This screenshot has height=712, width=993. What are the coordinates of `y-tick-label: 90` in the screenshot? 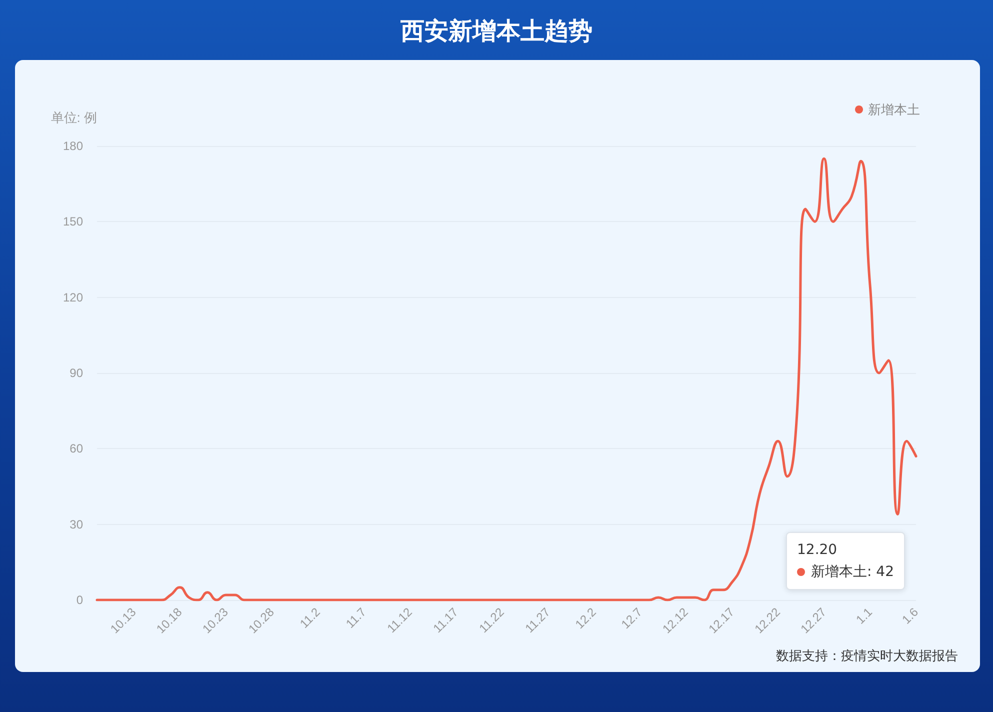 It's located at (77, 373).